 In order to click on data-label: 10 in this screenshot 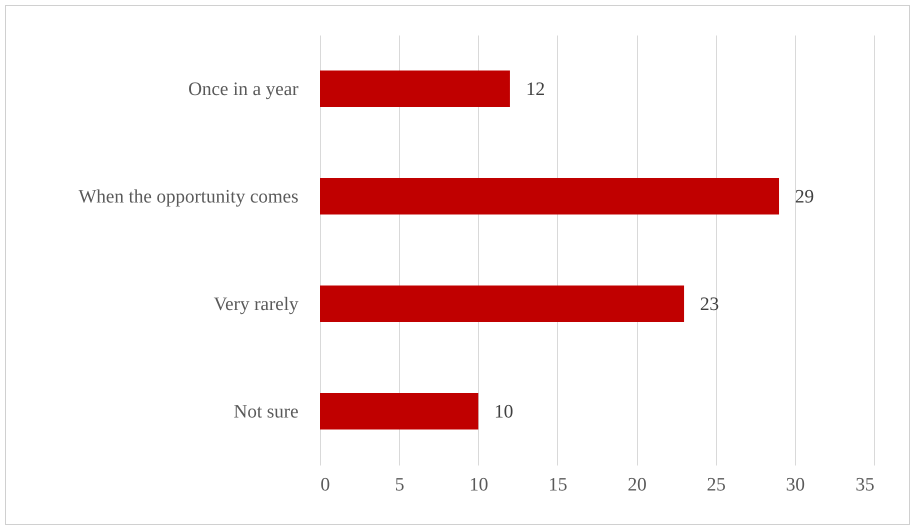, I will do `click(504, 411)`.